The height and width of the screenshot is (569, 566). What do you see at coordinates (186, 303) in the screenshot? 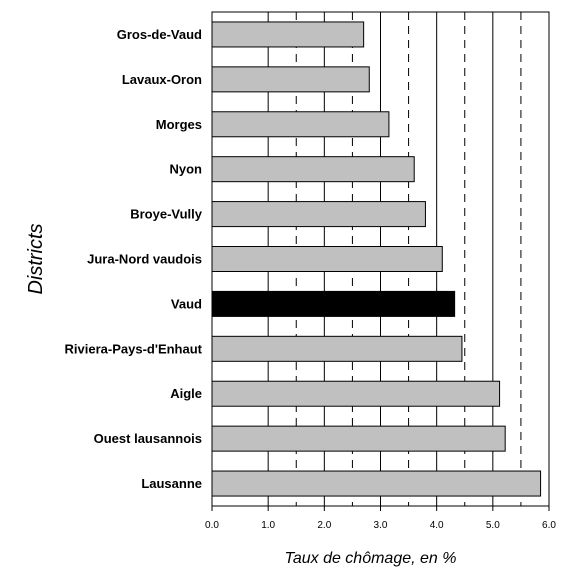
I see `category-label: Vaud` at bounding box center [186, 303].